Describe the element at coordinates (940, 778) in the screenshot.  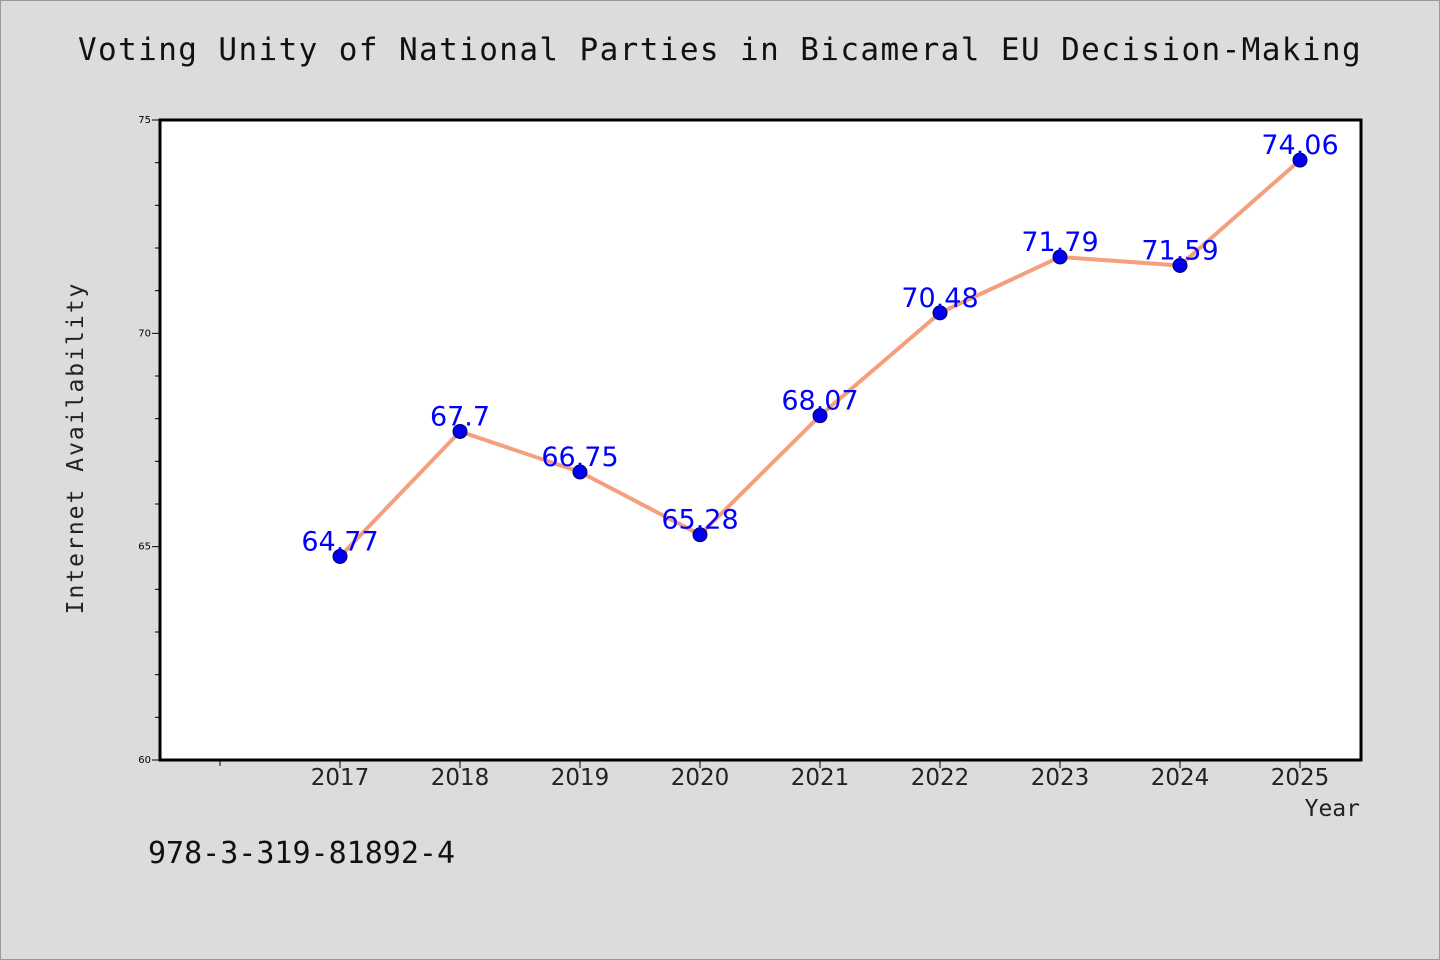
I see `x-tick-label: 2022` at that location.